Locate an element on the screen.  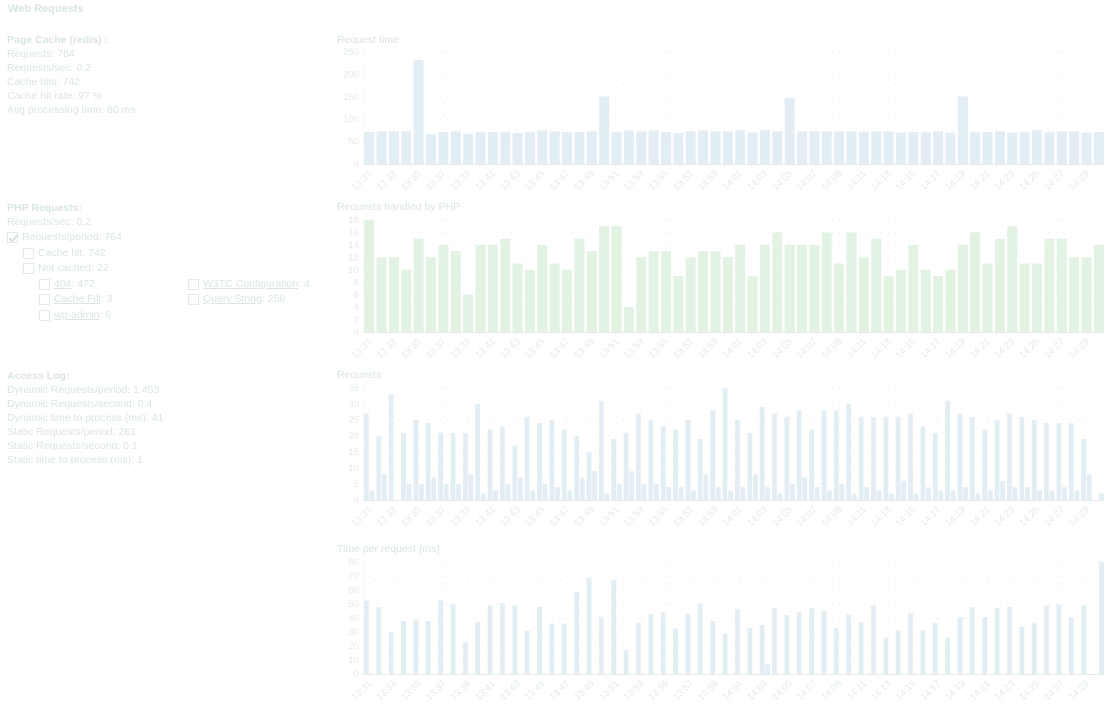
y-tick-label: 20 is located at coordinates (353, 436).